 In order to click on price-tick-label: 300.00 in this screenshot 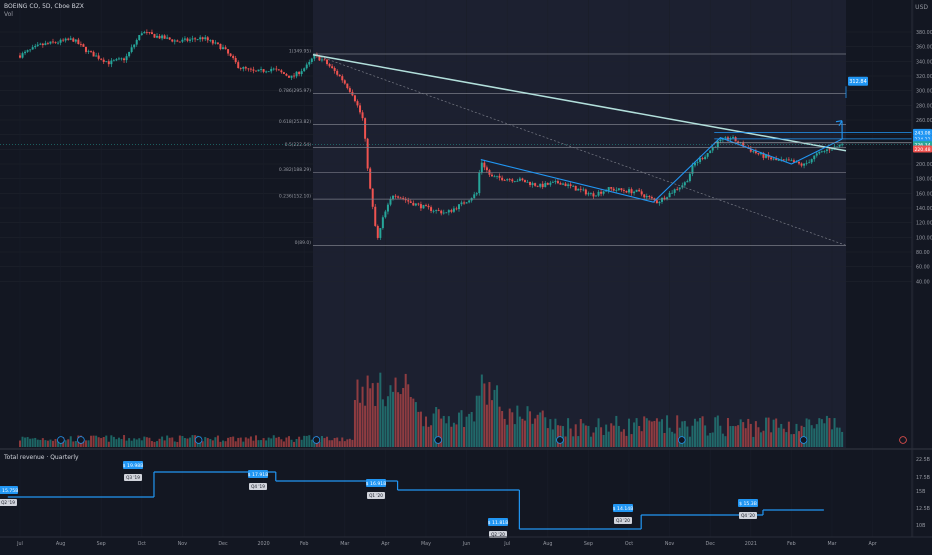, I will do `click(924, 92)`.